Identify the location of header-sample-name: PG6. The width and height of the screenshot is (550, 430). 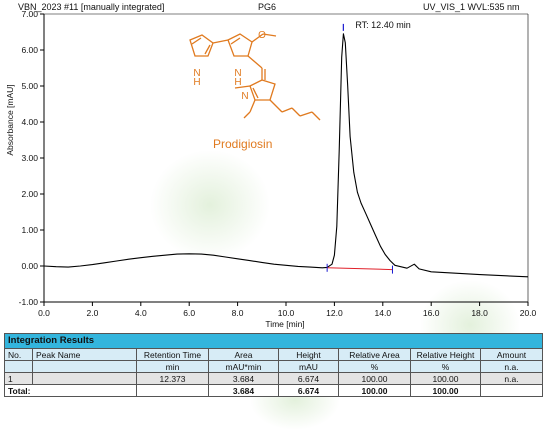
(267, 7).